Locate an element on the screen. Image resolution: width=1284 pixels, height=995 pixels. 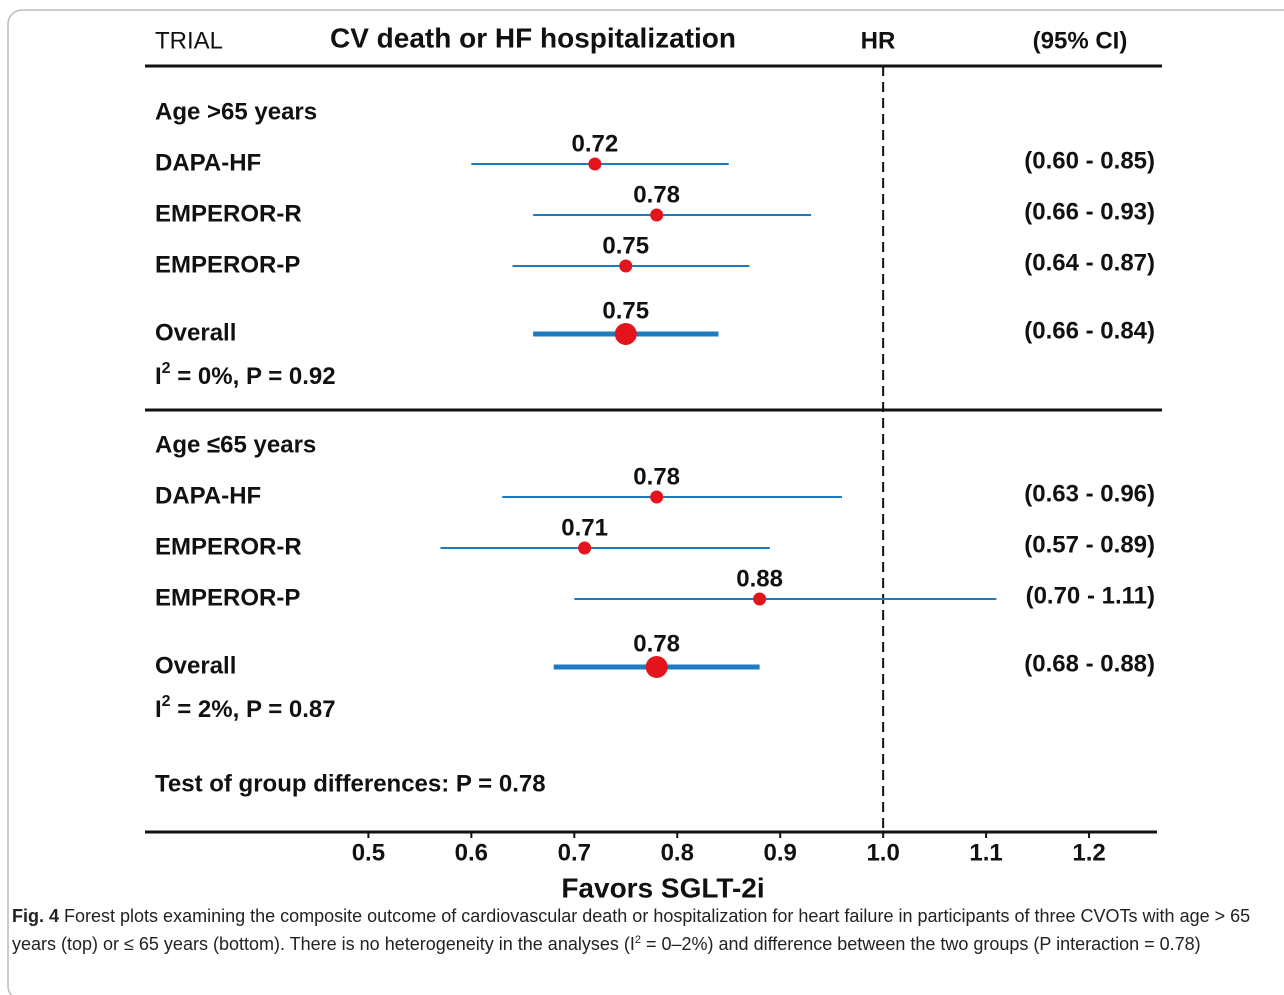
ci-label: (0.60 - 0.85) is located at coordinates (1089, 160).